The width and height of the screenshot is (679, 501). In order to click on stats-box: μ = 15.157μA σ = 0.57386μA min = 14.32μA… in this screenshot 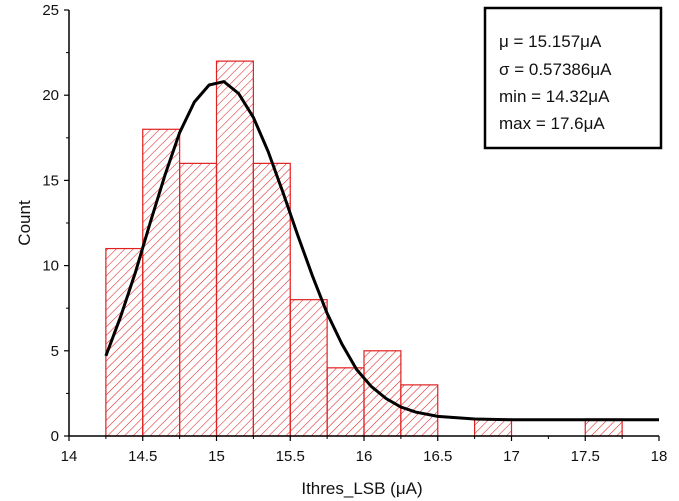, I will do `click(573, 78)`.